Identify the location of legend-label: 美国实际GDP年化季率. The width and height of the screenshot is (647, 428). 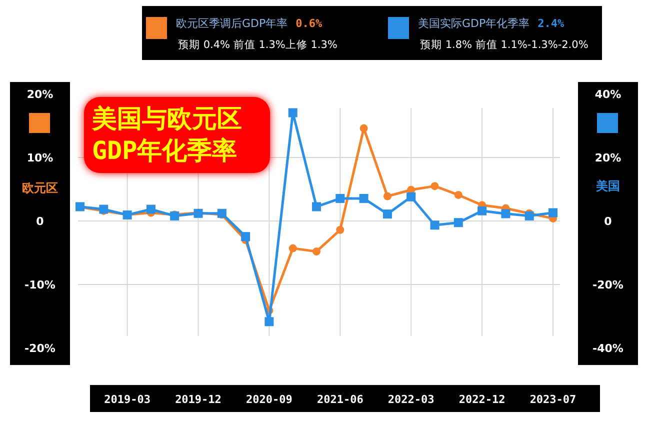
(474, 23).